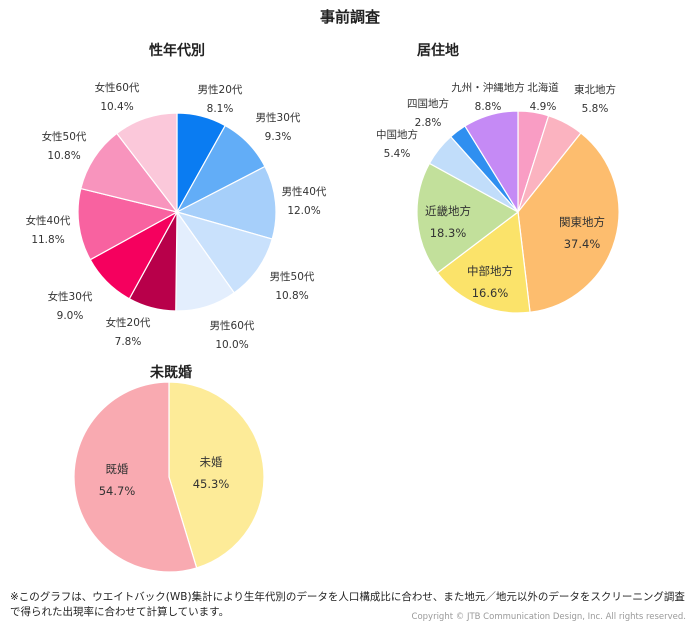  Describe the element at coordinates (278, 137) in the screenshot. I see `pie-label-value: 9.3%` at that location.